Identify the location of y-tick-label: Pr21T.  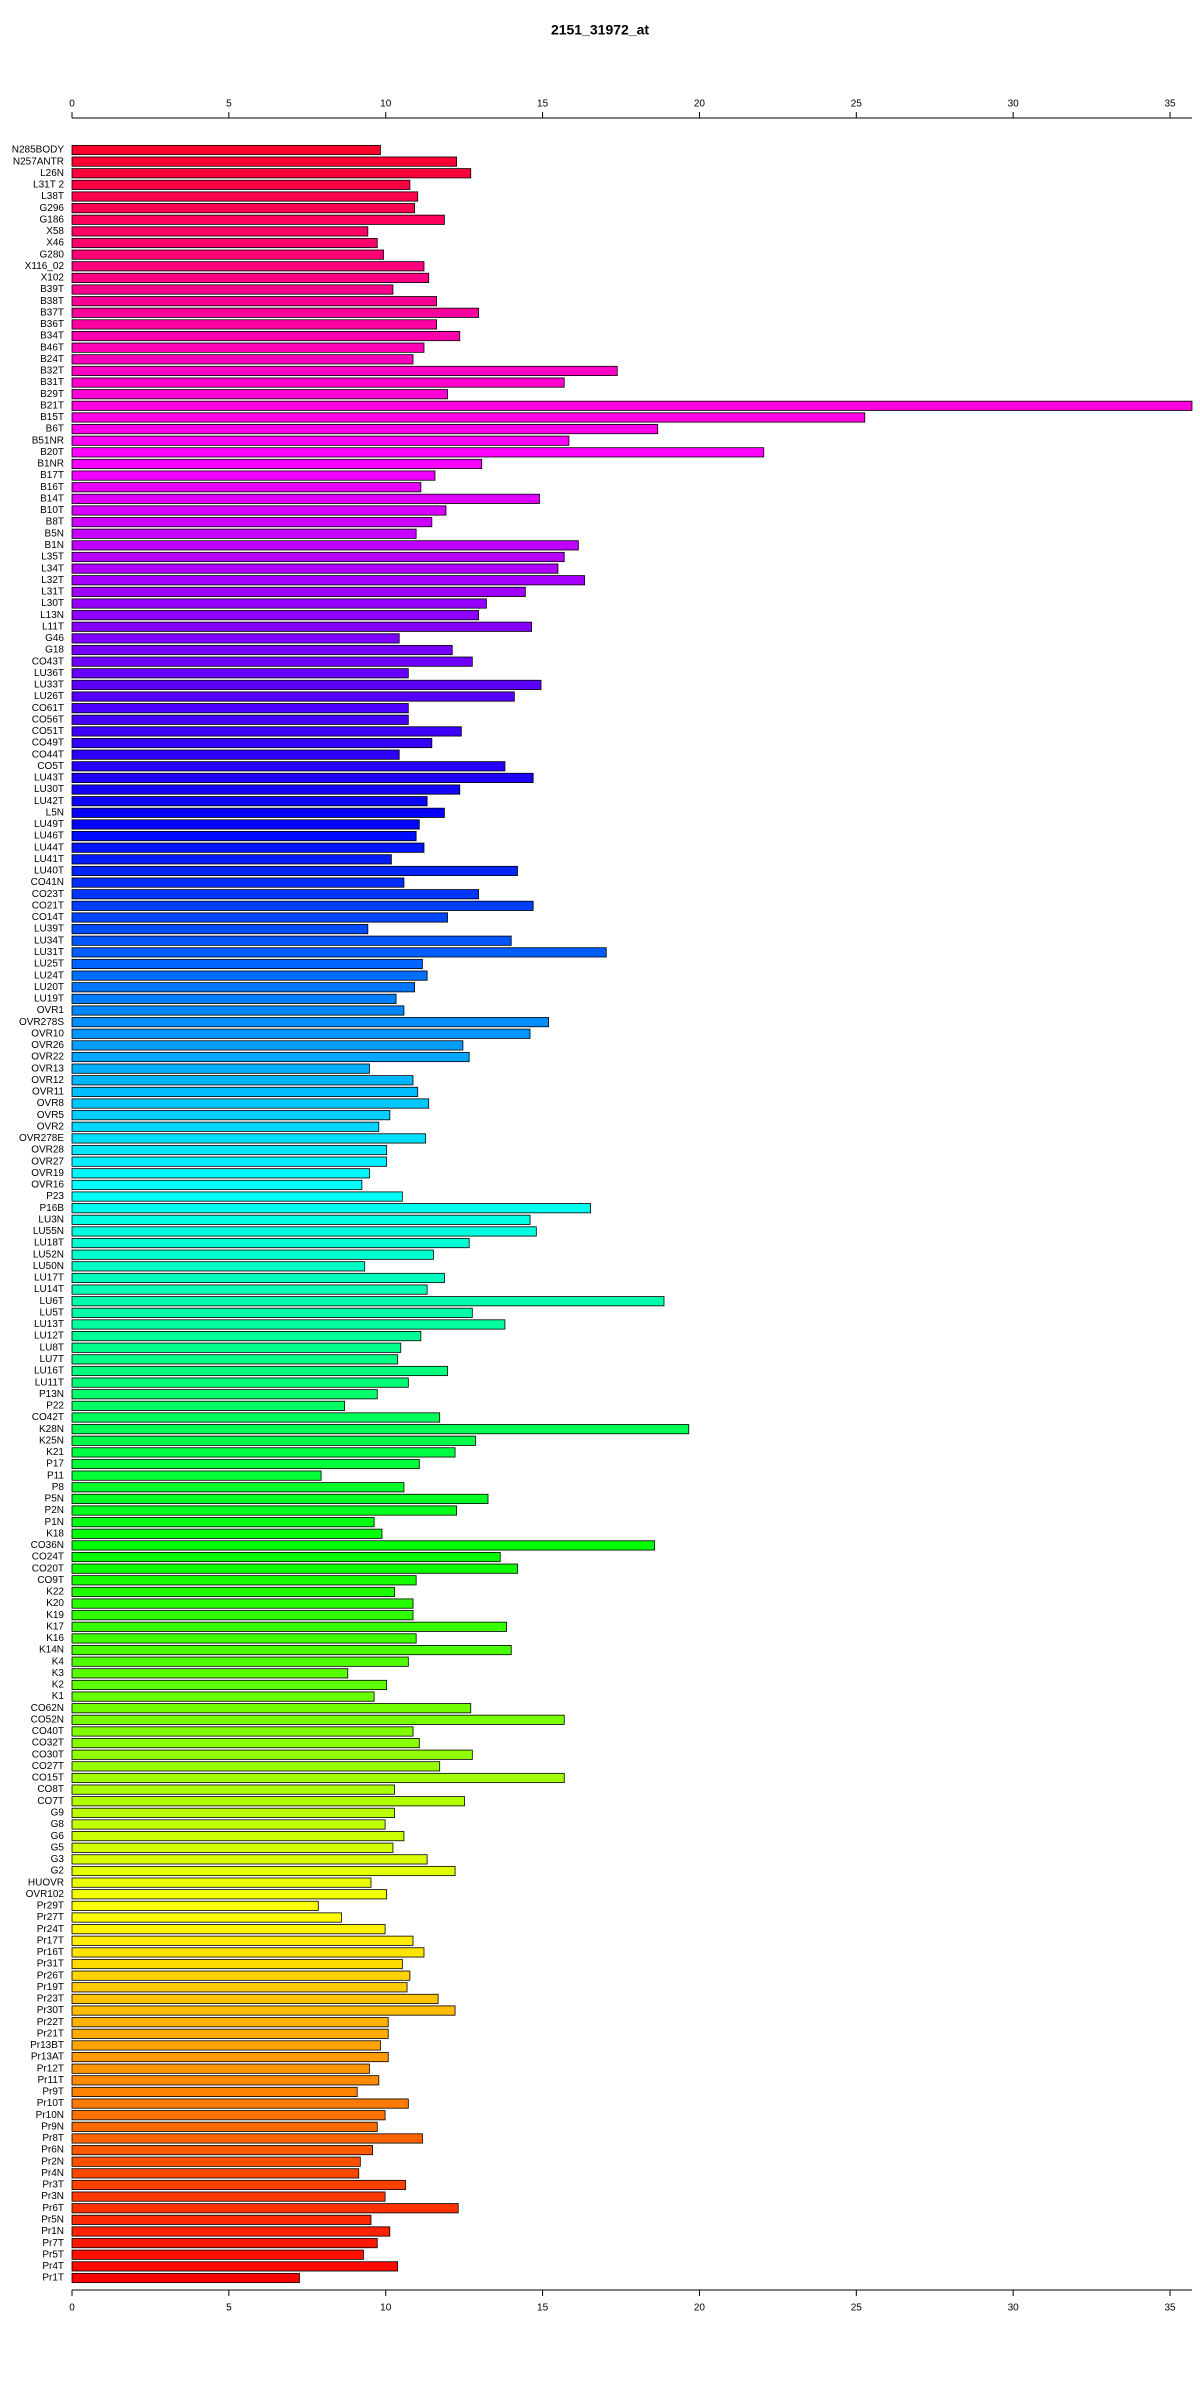
(50, 2033).